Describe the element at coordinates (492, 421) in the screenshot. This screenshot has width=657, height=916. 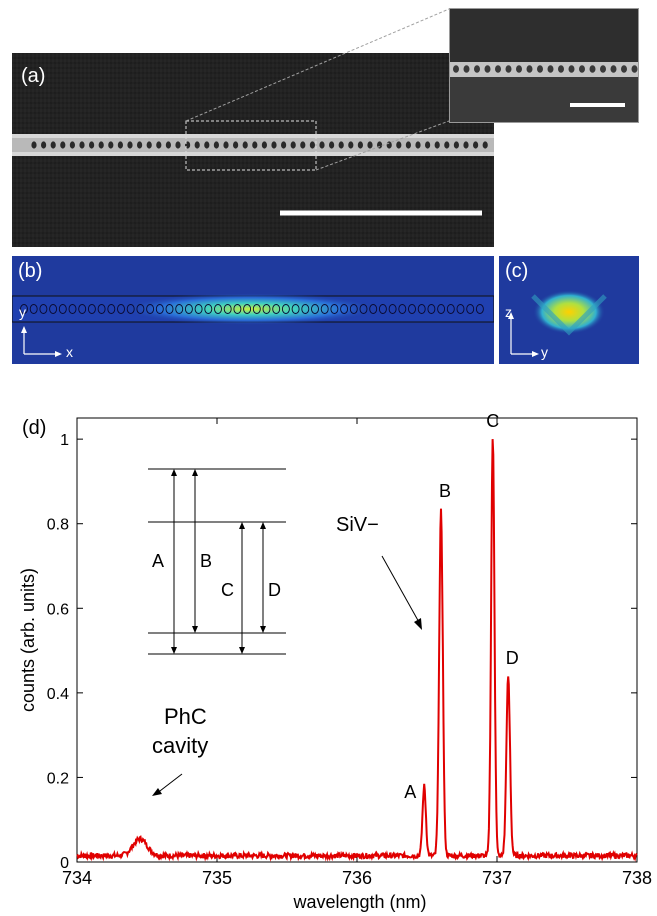
I see `peak-label: C` at that location.